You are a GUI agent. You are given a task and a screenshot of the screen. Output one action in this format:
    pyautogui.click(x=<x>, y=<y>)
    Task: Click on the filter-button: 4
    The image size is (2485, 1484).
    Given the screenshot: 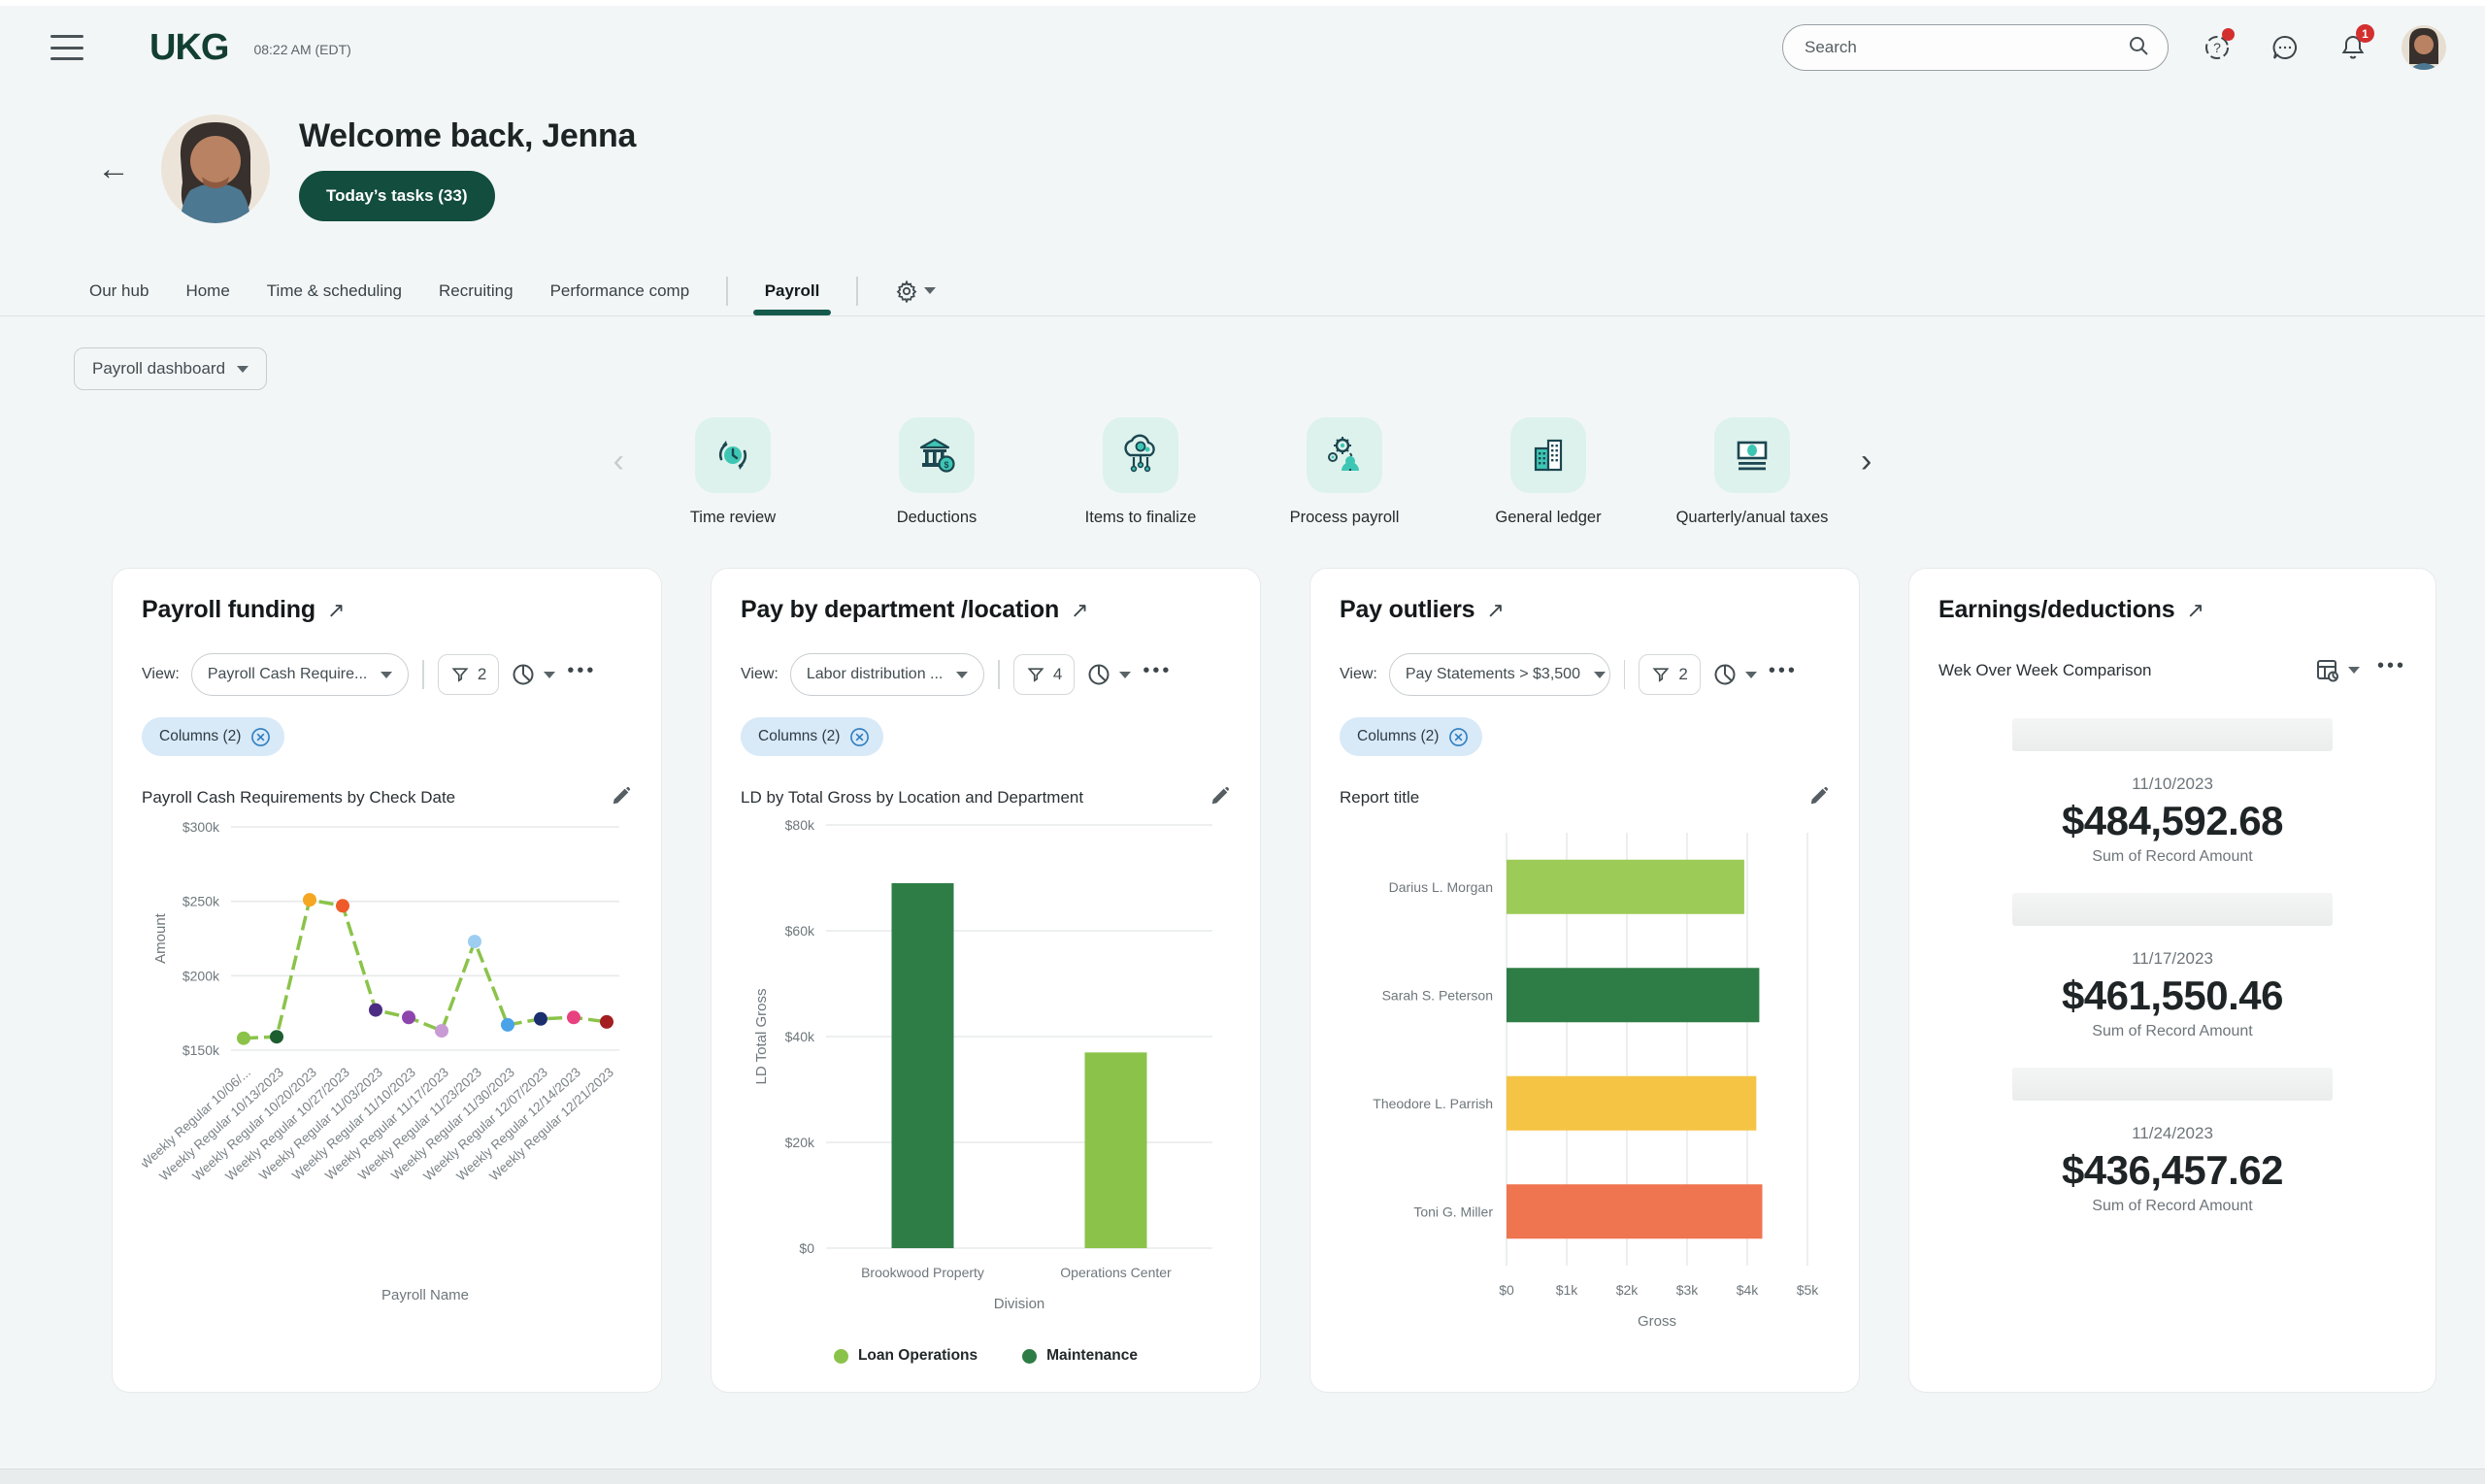 What is the action you would take?
    pyautogui.click(x=1044, y=674)
    